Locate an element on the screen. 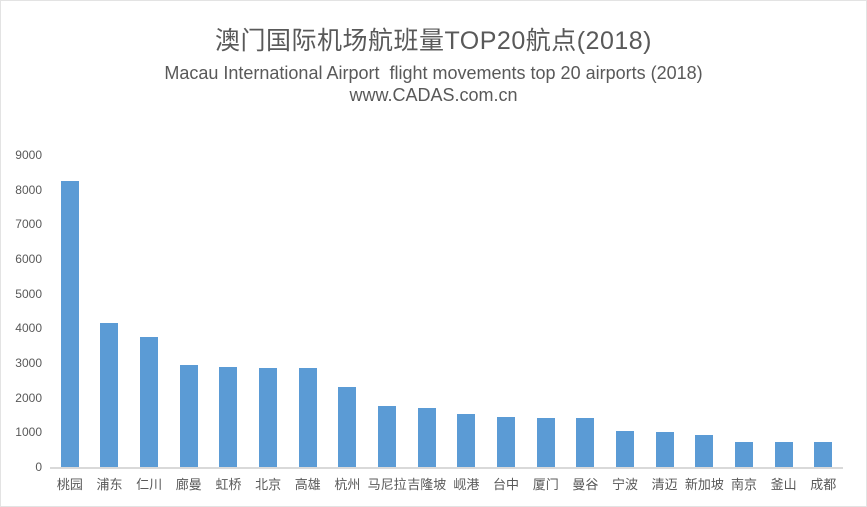 The width and height of the screenshot is (867, 507). x-axis-label: 新加坡 is located at coordinates (704, 484).